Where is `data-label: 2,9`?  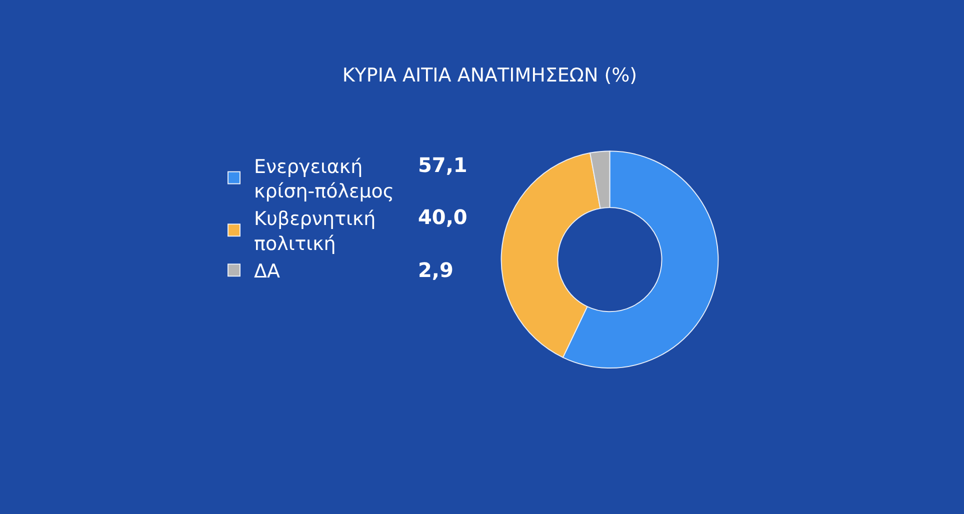 data-label: 2,9 is located at coordinates (436, 270).